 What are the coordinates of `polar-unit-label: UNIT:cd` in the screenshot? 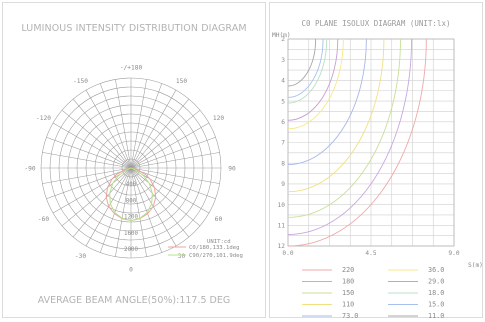 It's located at (219, 242).